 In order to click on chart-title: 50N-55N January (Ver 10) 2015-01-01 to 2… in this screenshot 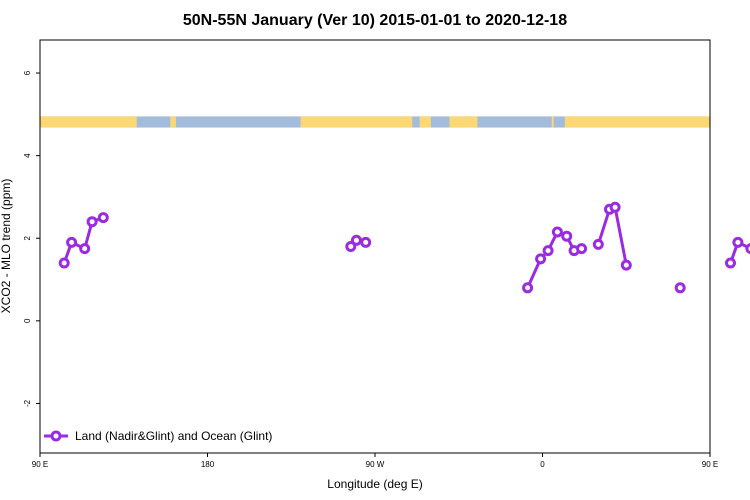, I will do `click(375, 20)`.